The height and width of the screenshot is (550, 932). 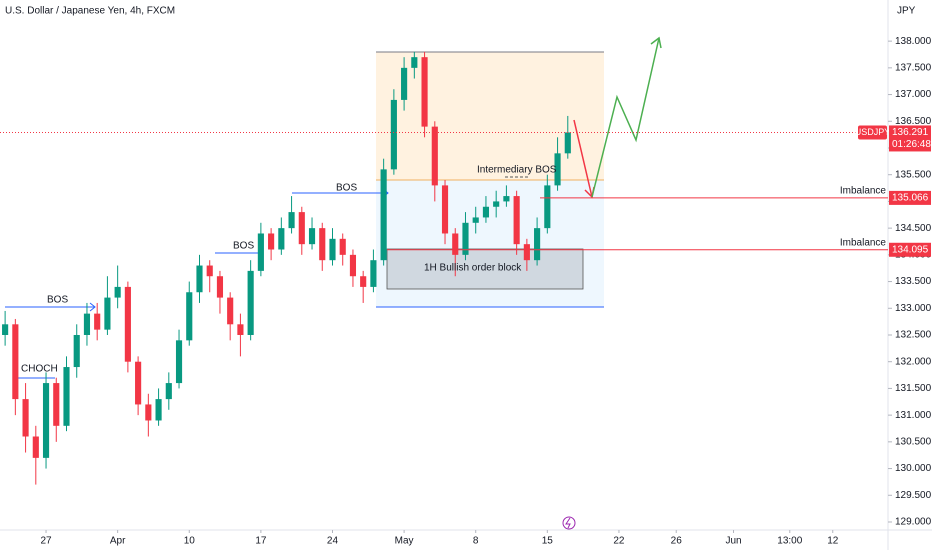 I want to click on y-tick-label: 134.500, so click(x=913, y=228).